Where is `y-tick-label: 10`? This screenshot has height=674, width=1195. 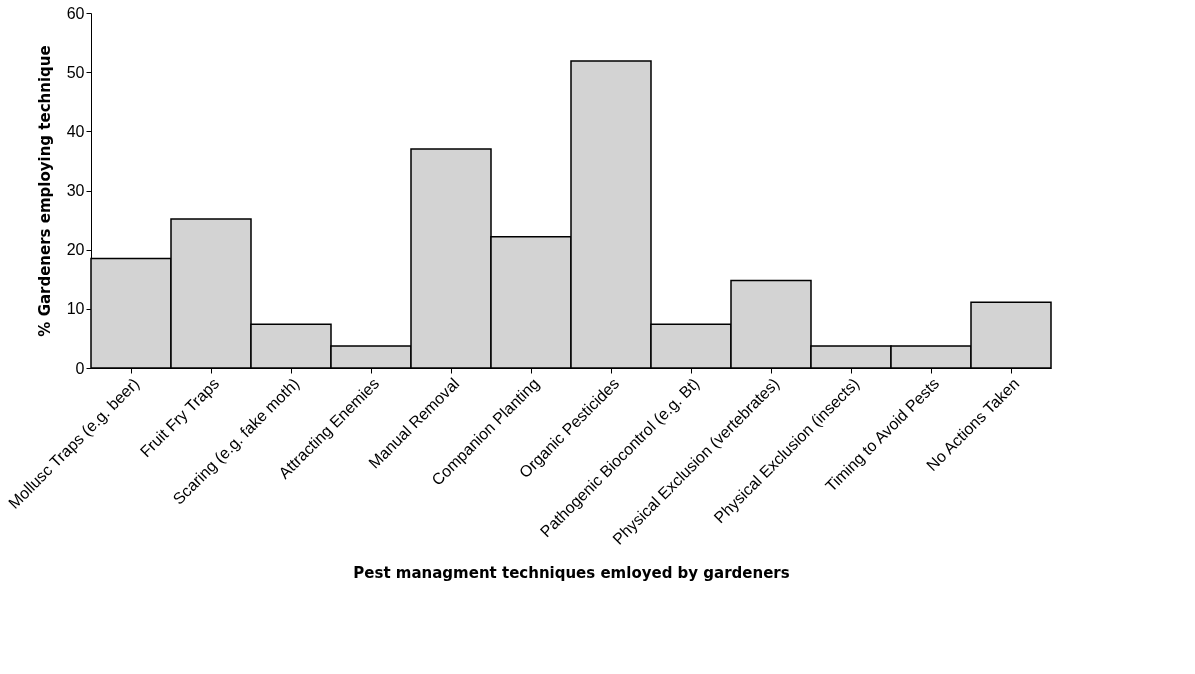
y-tick-label: 10 is located at coordinates (75, 309).